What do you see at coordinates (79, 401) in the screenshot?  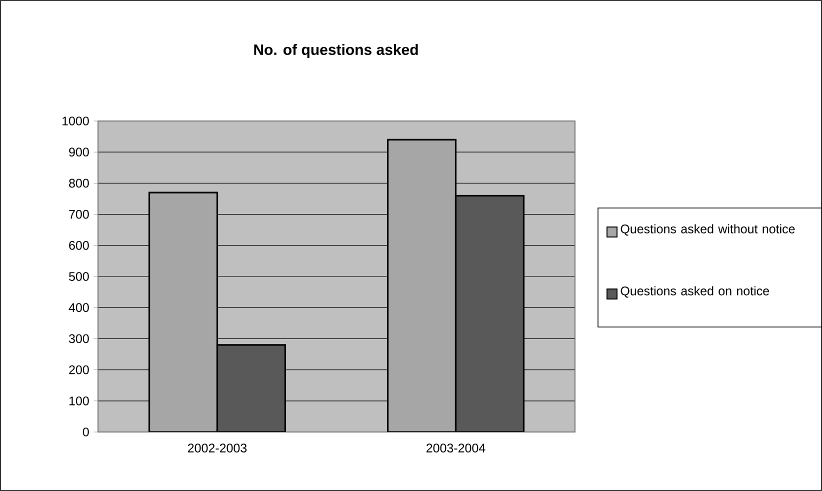 I see `y-tick-label: 100` at bounding box center [79, 401].